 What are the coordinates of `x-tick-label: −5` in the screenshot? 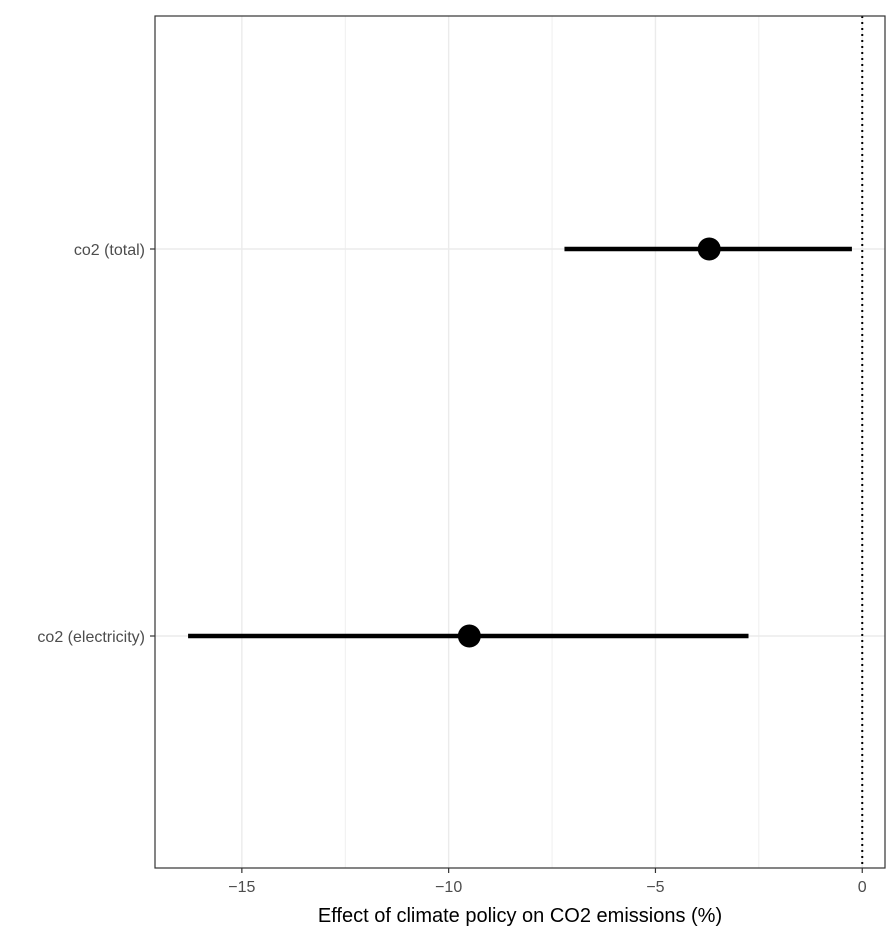 It's located at (655, 887).